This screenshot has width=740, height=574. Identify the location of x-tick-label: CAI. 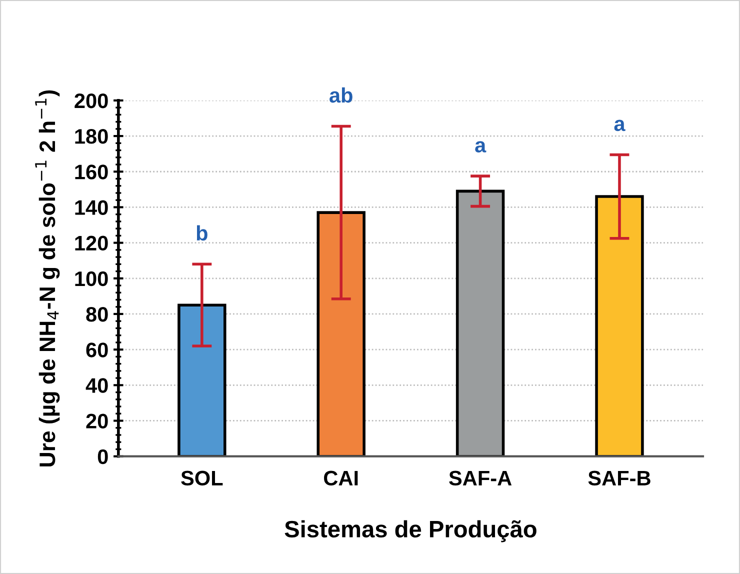
(341, 478).